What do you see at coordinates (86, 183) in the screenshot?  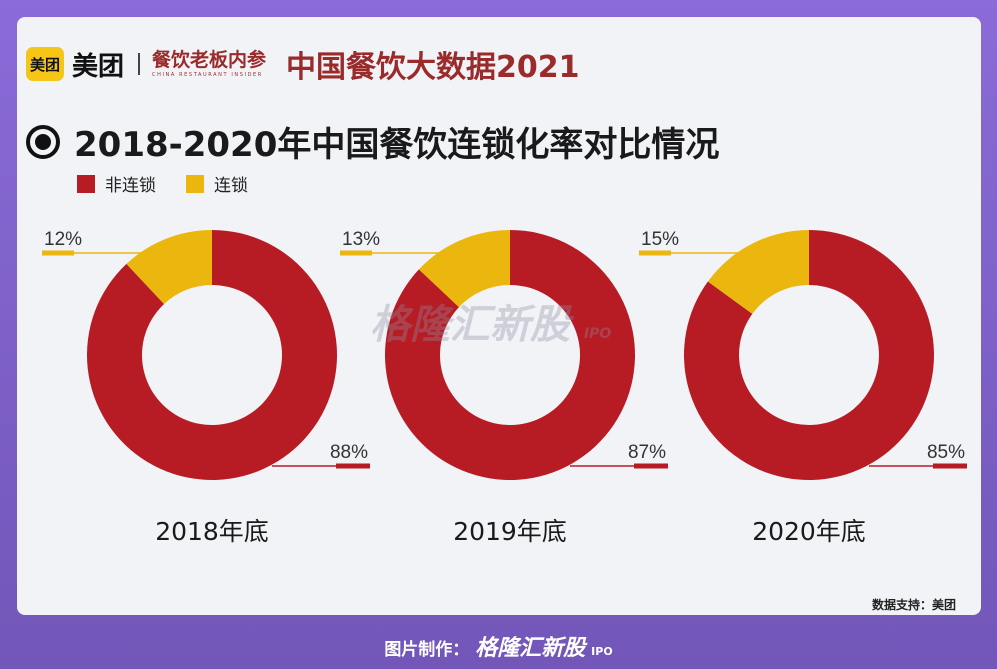 I see `legend-swatch-non-chain` at bounding box center [86, 183].